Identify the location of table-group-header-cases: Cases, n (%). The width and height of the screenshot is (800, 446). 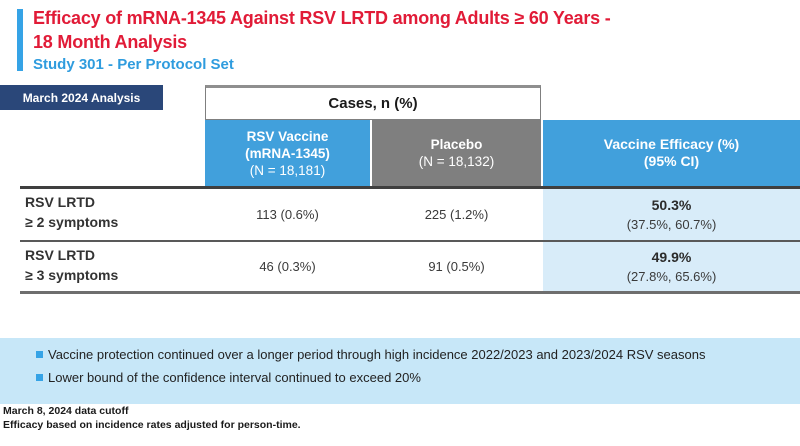
(373, 102).